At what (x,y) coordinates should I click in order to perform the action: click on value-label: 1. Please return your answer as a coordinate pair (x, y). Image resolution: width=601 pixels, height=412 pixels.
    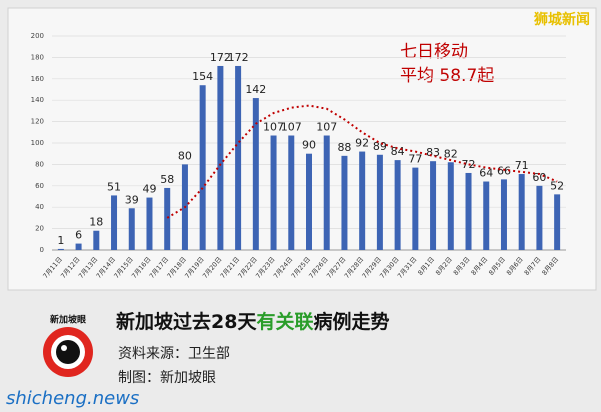
    Looking at the image, I should click on (60, 240).